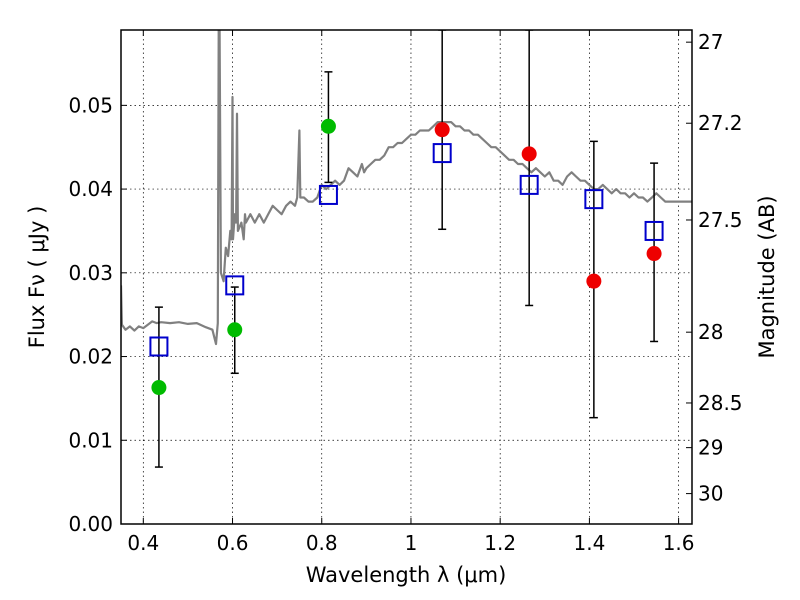 The width and height of the screenshot is (800, 600). I want to click on x-tick-label: 0.6, so click(233, 543).